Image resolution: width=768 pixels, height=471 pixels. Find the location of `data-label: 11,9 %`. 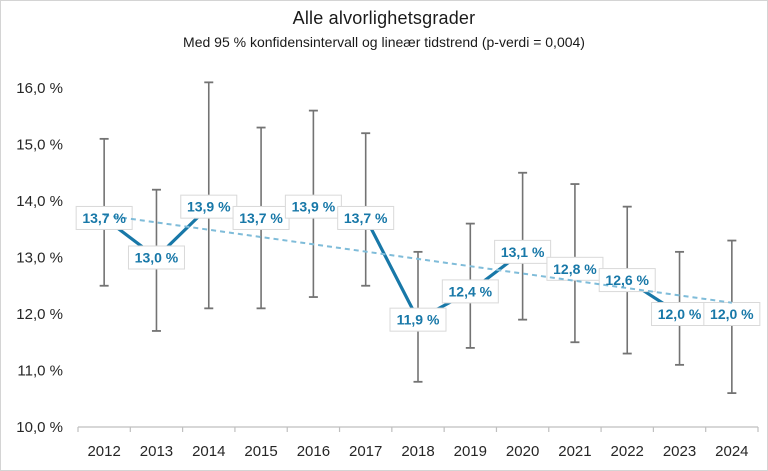

data-label: 11,9 % is located at coordinates (418, 320).